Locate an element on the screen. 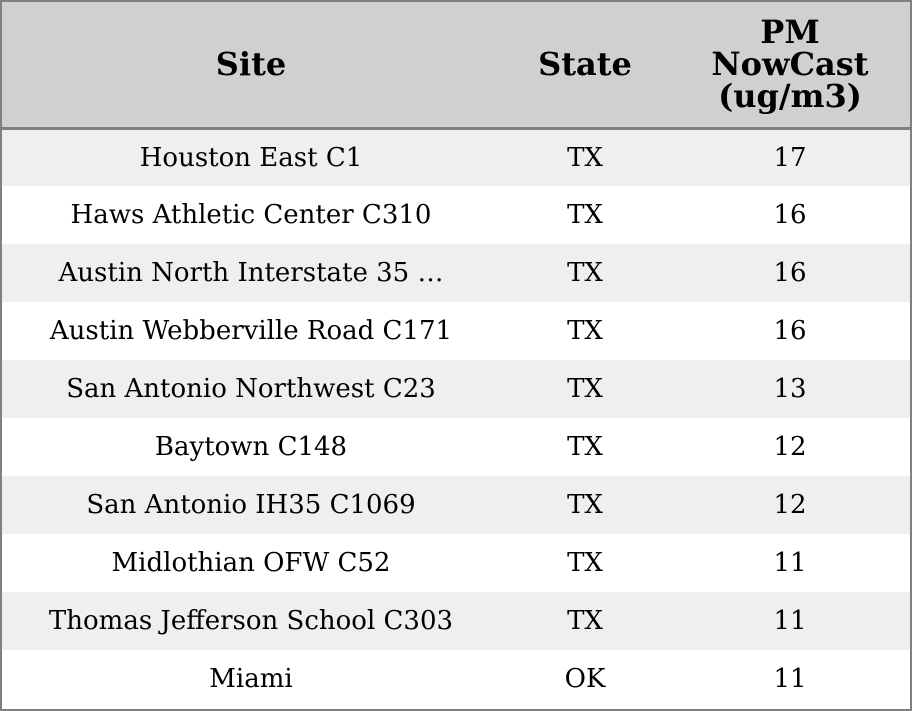  column-header-state: State is located at coordinates (585, 66).